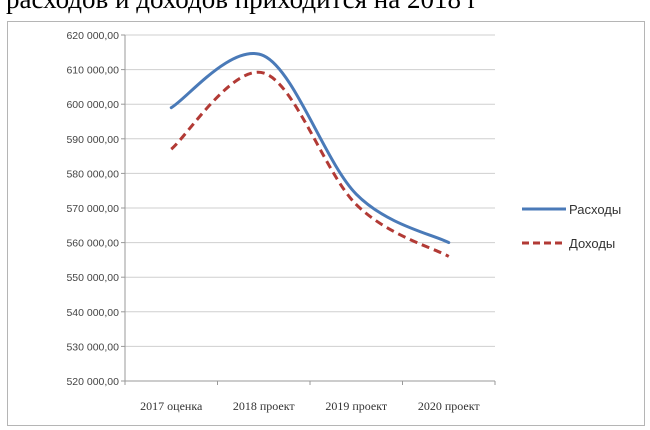 The image size is (650, 430). I want to click on x-tick-label: 2020 проект, so click(449, 406).